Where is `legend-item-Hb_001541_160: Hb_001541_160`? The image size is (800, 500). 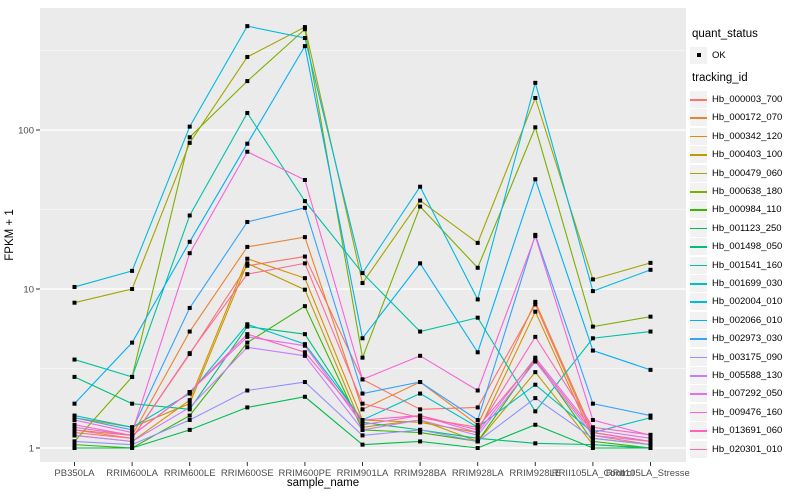 legend-item-Hb_001541_160: Hb_001541_160 is located at coordinates (745, 265).